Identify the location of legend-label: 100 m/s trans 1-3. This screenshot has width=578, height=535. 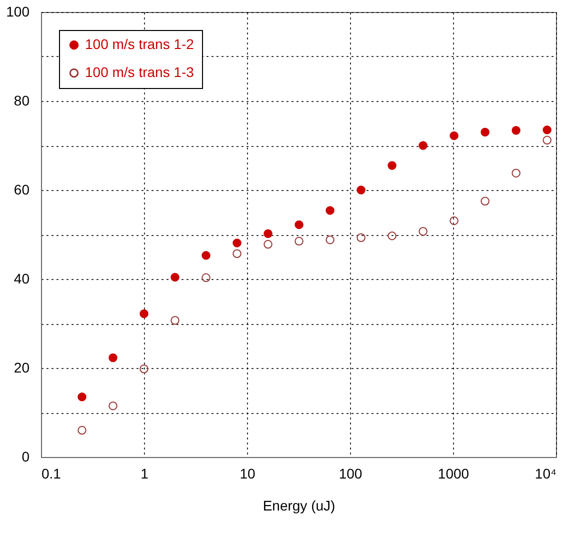
(139, 72).